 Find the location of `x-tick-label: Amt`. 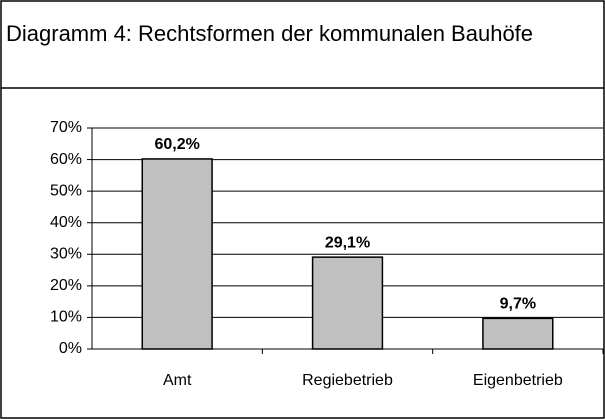

x-tick-label: Amt is located at coordinates (177, 380).